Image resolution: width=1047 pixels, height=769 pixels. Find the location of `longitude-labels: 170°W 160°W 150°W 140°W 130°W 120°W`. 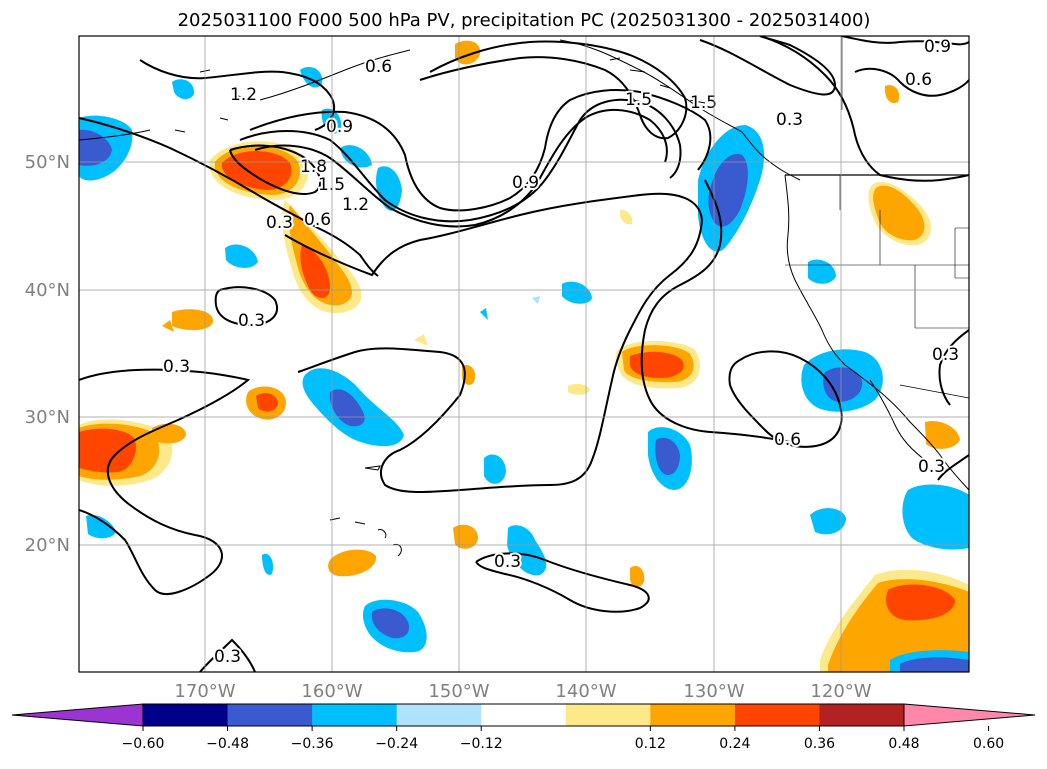

longitude-labels: 170°W 160°W 150°W 140°W 130°W 120°W is located at coordinates (522, 691).